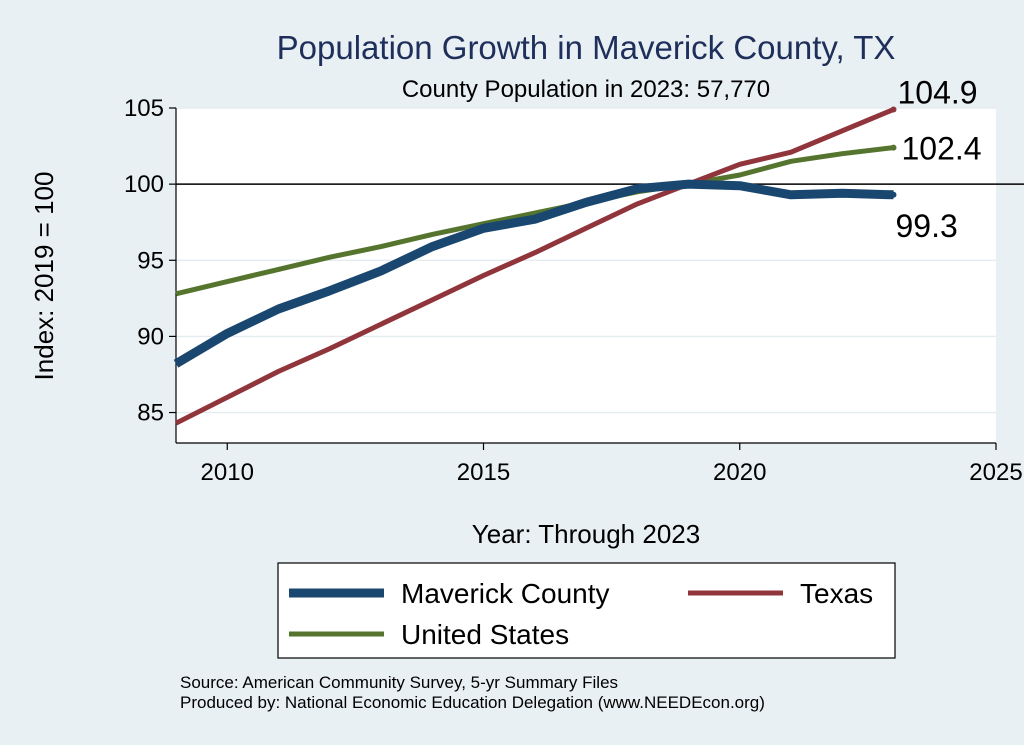 This screenshot has width=1024, height=745. Describe the element at coordinates (581, 614) in the screenshot. I see `legend: Maverick County Texas United States` at that location.